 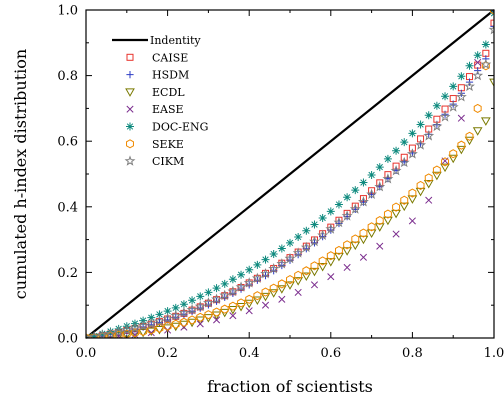 What do you see at coordinates (130, 160) in the screenshot?
I see `legend-swatch-cikm` at bounding box center [130, 160].